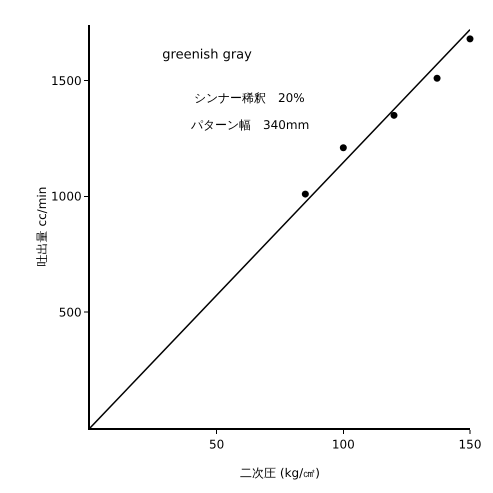 The image size is (493, 493). What do you see at coordinates (343, 444) in the screenshot?
I see `x-tick-label: 100` at bounding box center [343, 444].